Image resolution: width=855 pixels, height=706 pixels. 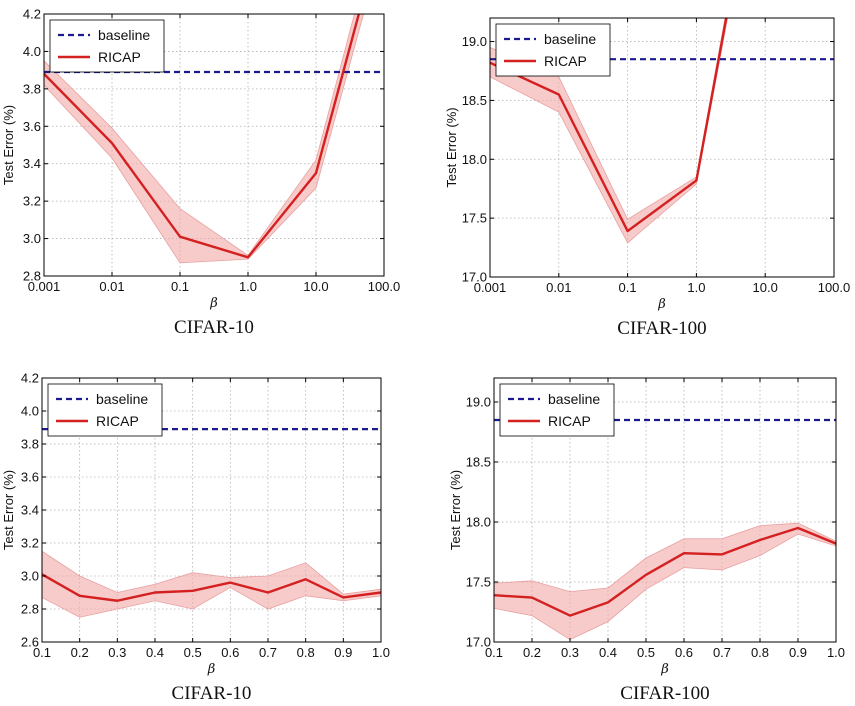 I want to click on ricap-confidence-band, so click(x=211, y=584).